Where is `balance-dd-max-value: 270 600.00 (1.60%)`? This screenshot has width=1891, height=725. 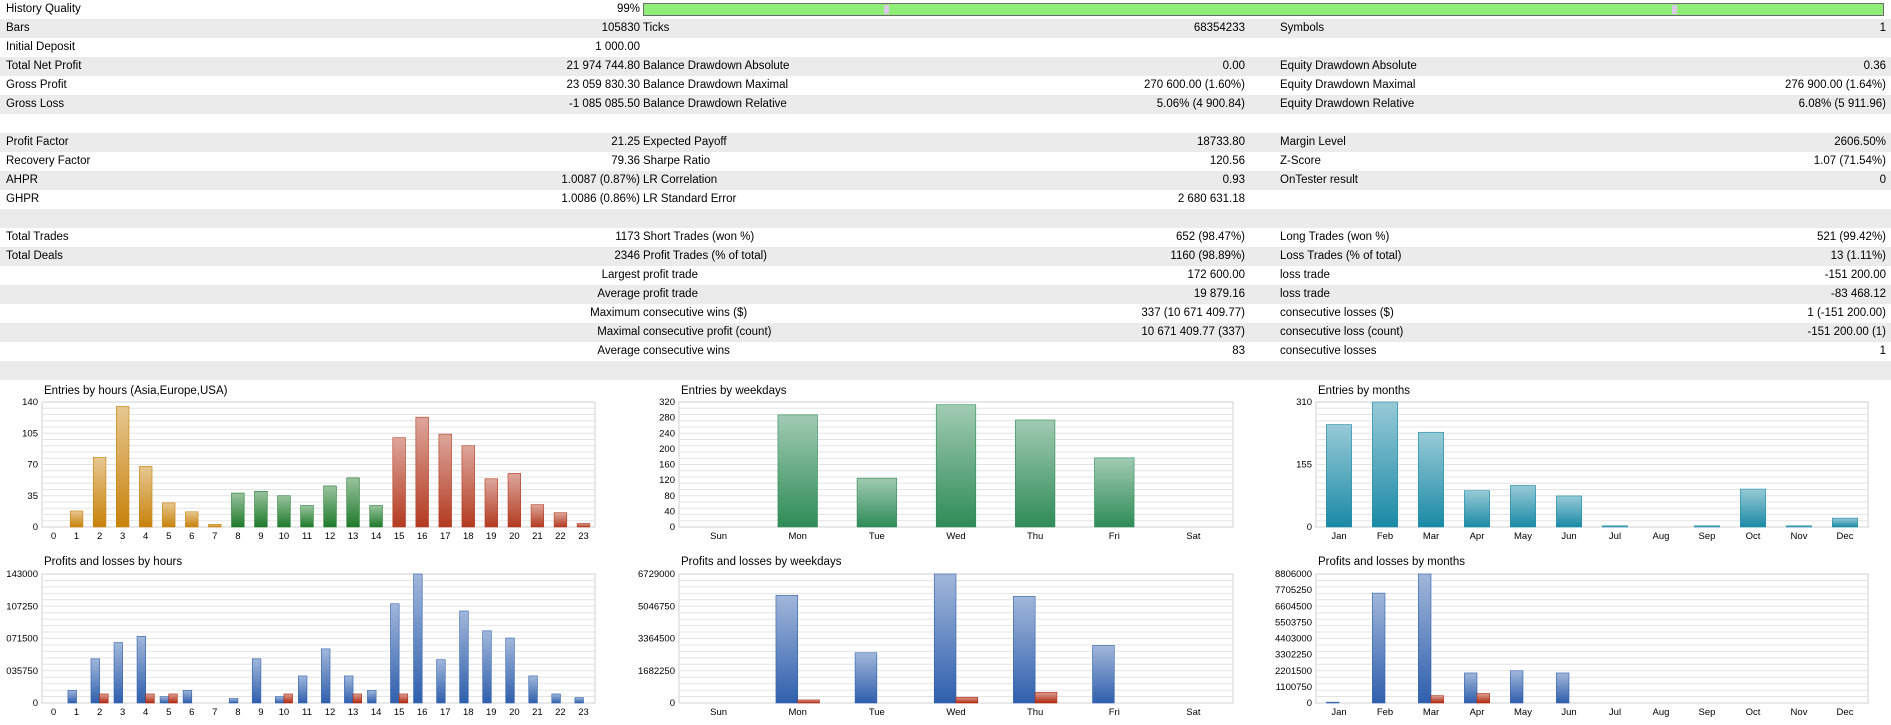 balance-dd-max-value: 270 600.00 (1.60%) is located at coordinates (1194, 85).